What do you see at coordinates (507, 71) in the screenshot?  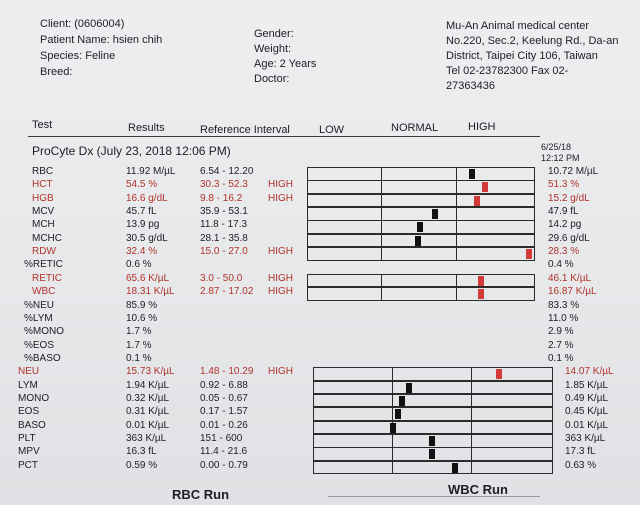 I see `clinic-phone: Tel 02-23782300 Fax 02-` at bounding box center [507, 71].